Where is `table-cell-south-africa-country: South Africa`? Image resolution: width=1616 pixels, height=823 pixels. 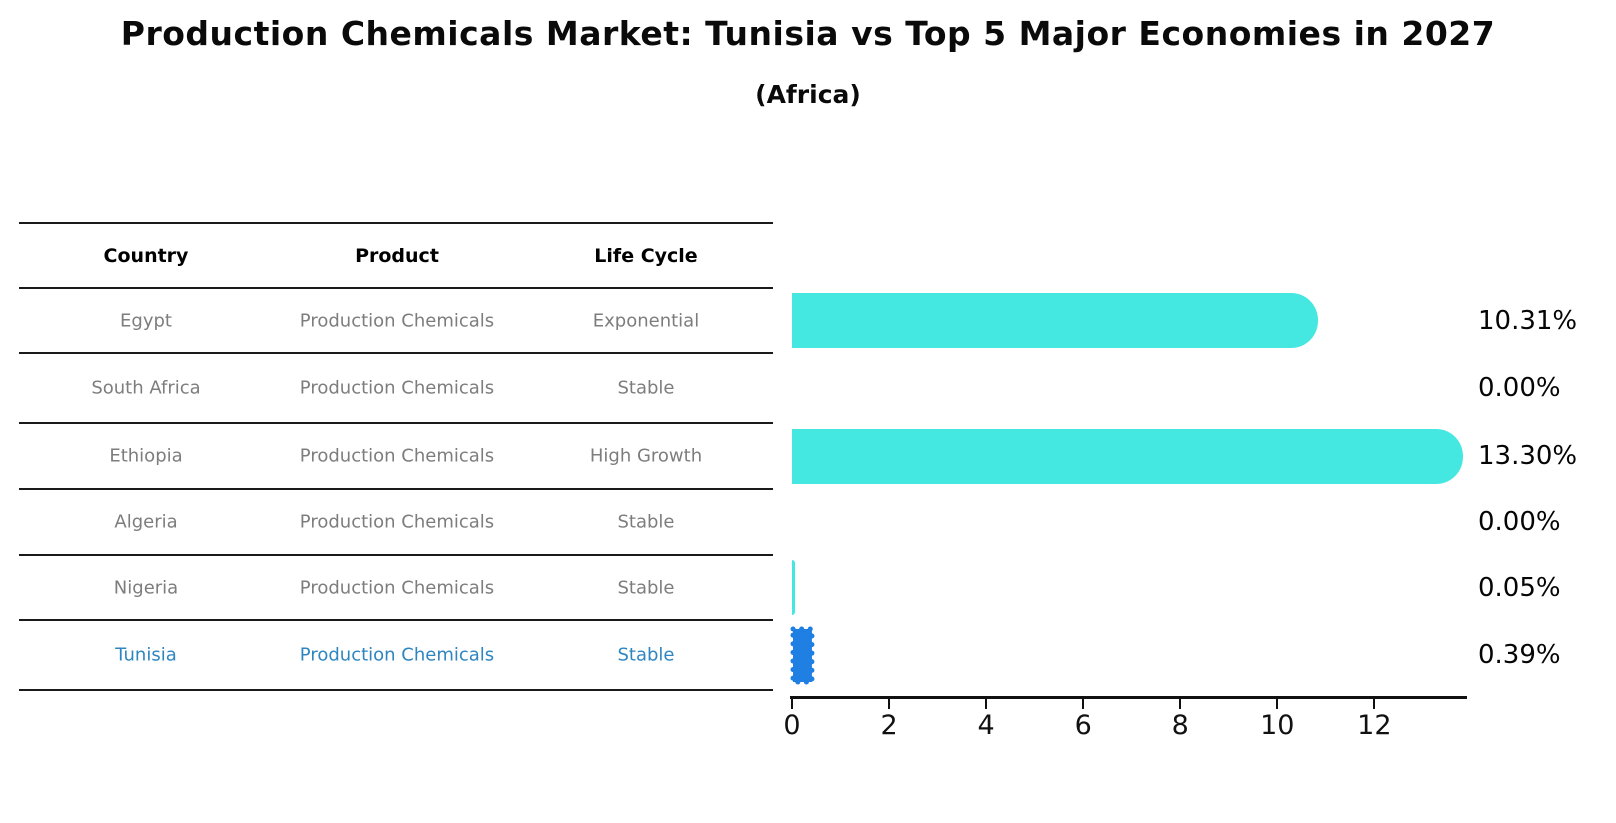 table-cell-south-africa-country: South Africa is located at coordinates (146, 388).